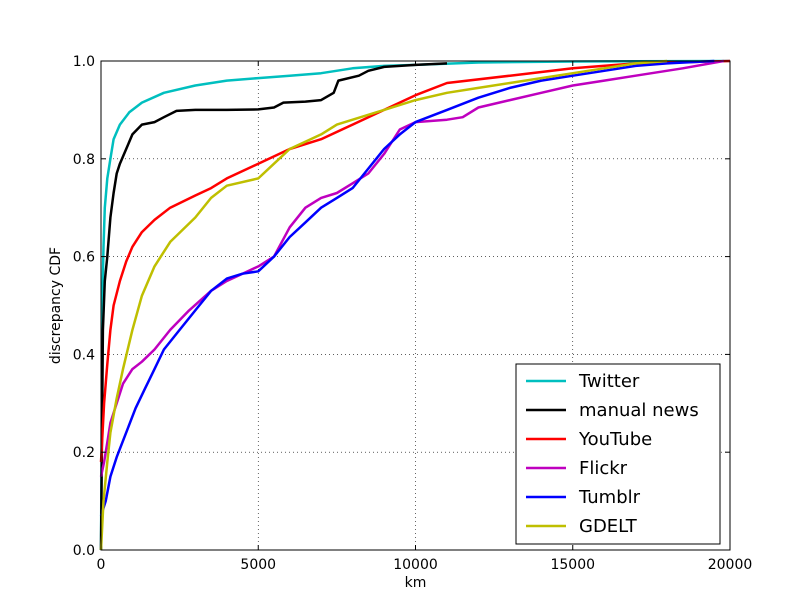  Describe the element at coordinates (101, 565) in the screenshot. I see `x-tick-label: 0` at that location.